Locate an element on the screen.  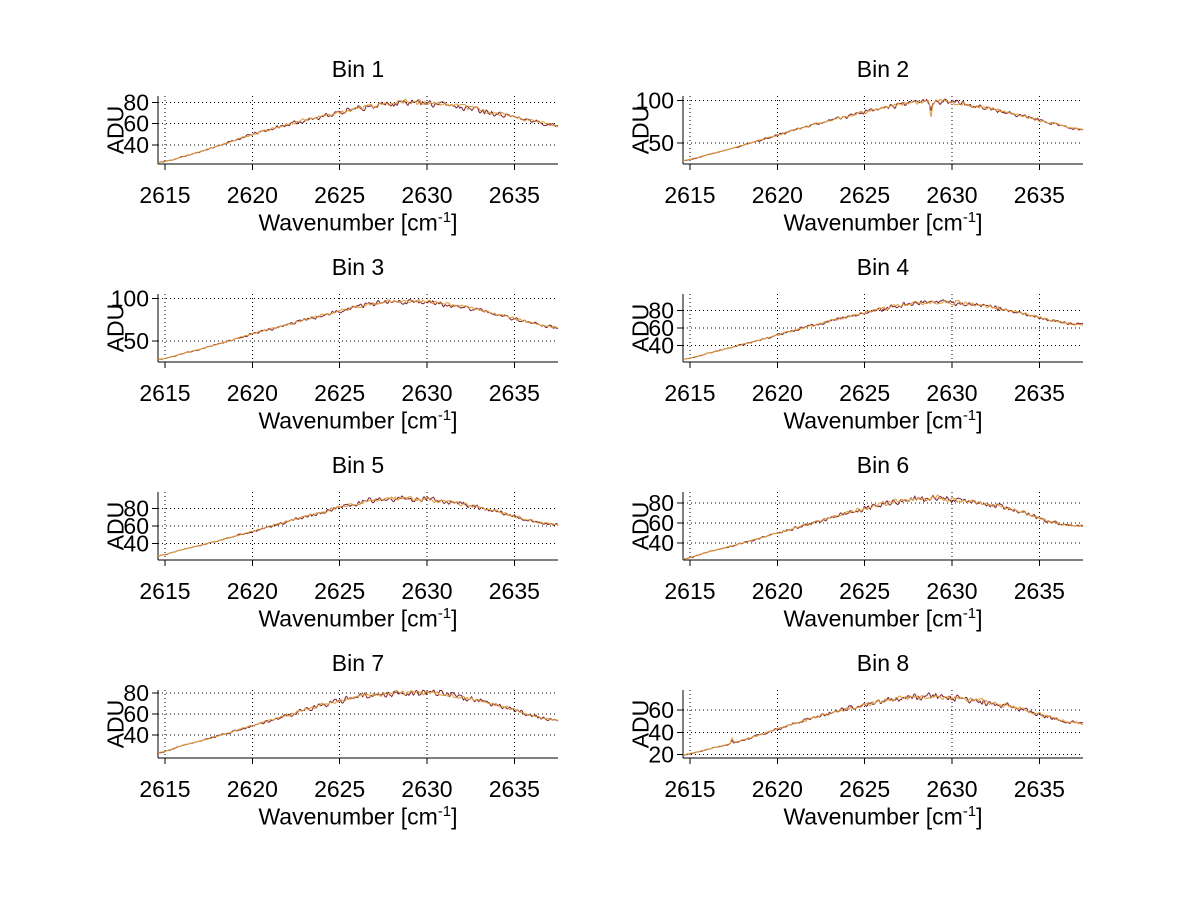
plot-area: 2615 2620 2625 2630 2635 50 100 is located at coordinates (335, 345).